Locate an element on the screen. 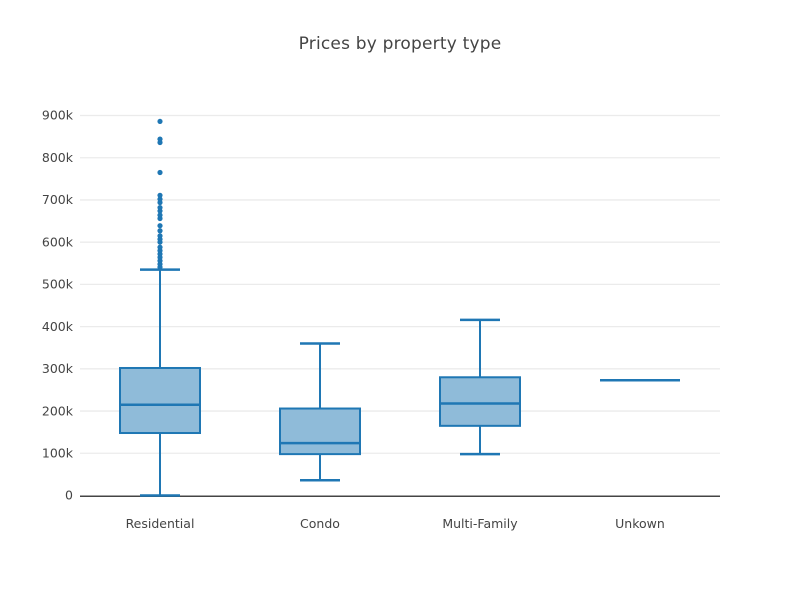 Image resolution: width=800 pixels, height=600 pixels. x-axis-category-label-unkown: Unkown is located at coordinates (640, 523).